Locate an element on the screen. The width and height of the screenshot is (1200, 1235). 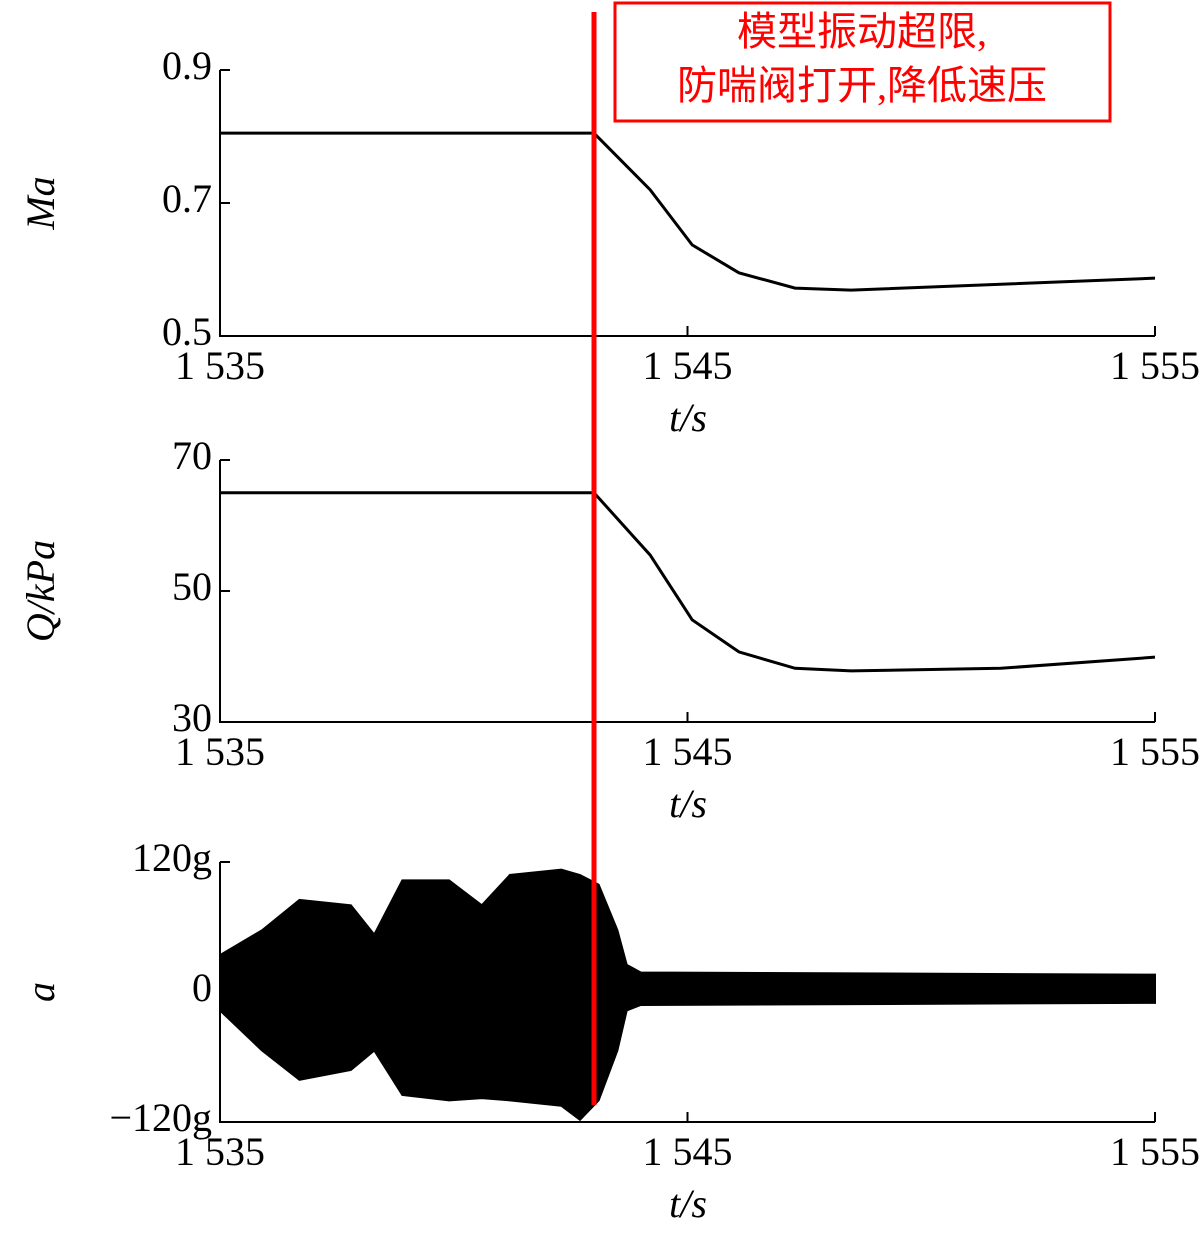
y-axis-label: Ma is located at coordinates (40, 203).